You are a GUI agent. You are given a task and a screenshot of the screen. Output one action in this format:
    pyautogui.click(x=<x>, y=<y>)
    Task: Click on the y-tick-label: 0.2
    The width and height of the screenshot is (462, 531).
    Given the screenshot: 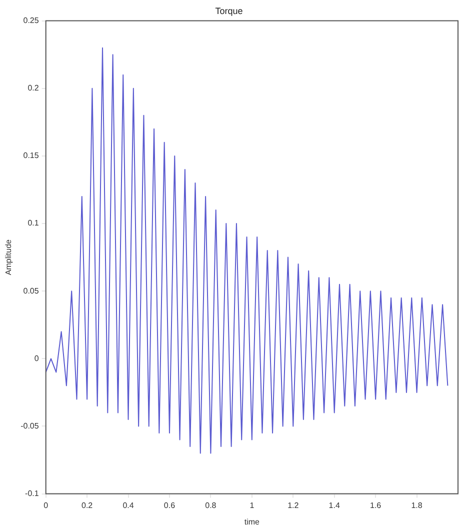 What is the action you would take?
    pyautogui.click(x=34, y=88)
    